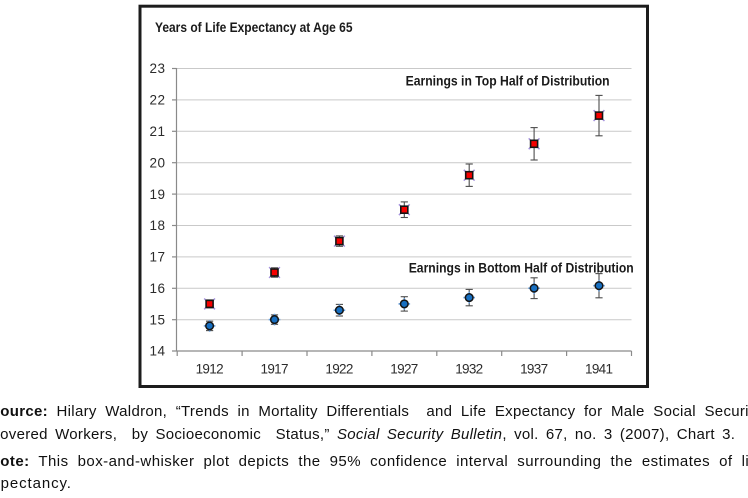  I want to click on svg-text: 17, so click(158, 257).